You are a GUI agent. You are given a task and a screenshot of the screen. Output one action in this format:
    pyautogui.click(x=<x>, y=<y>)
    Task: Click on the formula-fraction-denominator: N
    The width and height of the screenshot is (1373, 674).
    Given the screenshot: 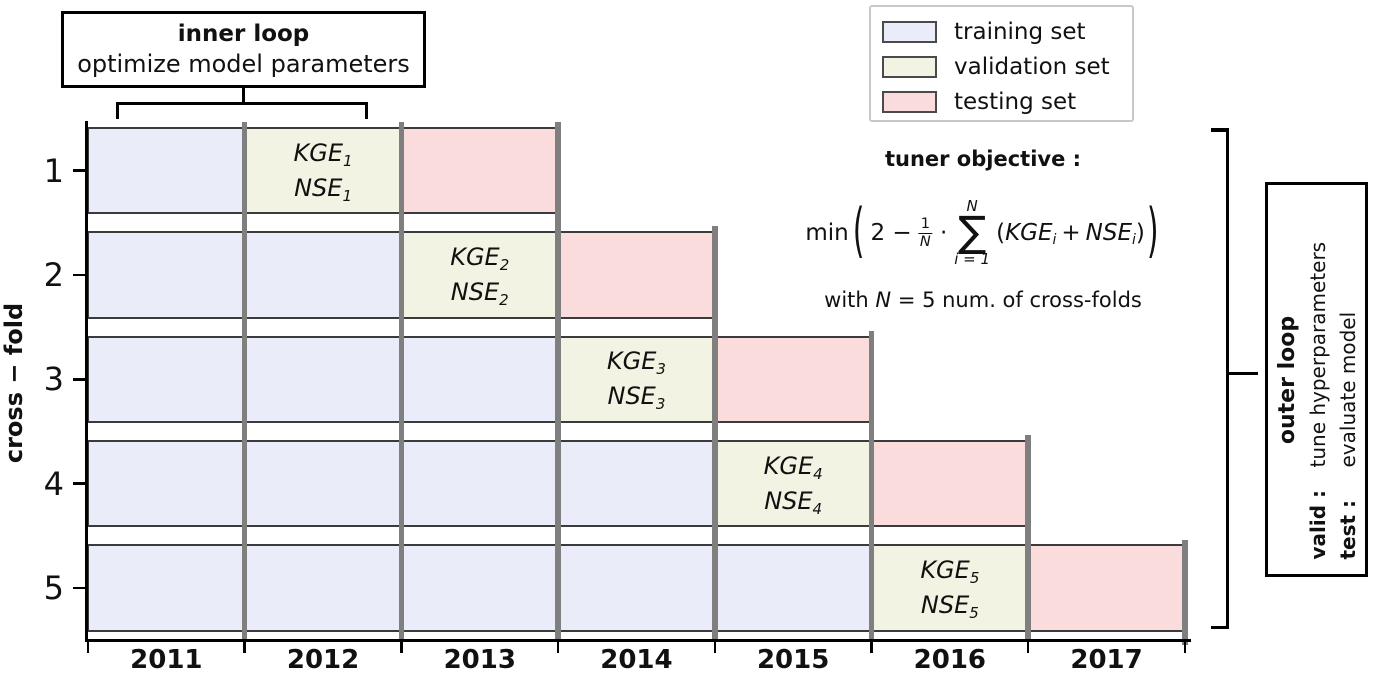 What is the action you would take?
    pyautogui.click(x=925, y=241)
    